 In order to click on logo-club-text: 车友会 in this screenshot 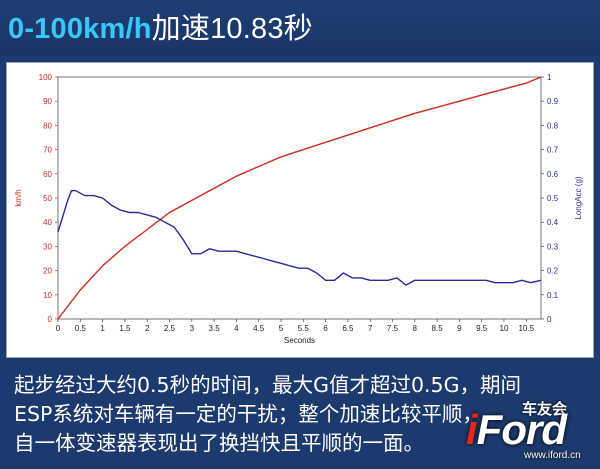, I will do `click(545, 409)`.